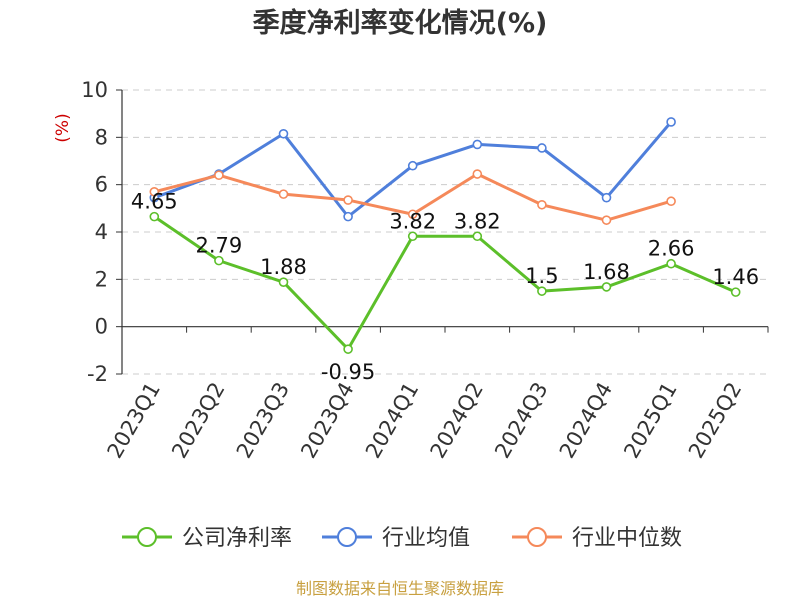 The width and height of the screenshot is (800, 600). I want to click on data-label: 1.88, so click(283, 267).